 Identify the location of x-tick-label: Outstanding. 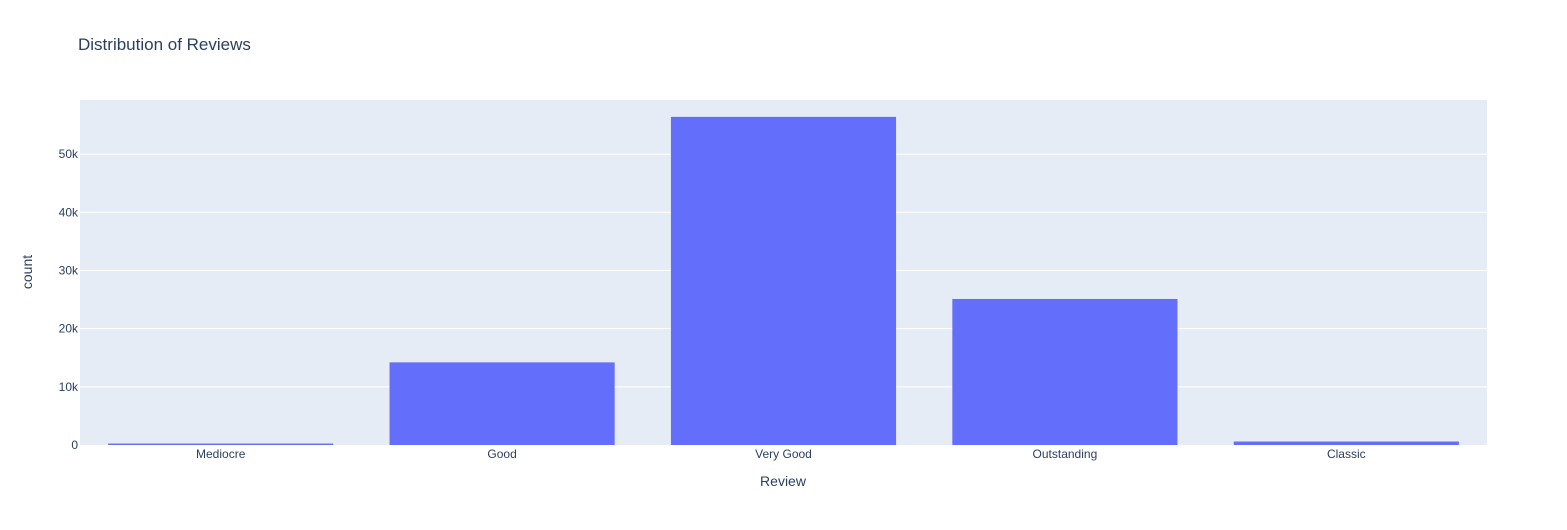
(1065, 454).